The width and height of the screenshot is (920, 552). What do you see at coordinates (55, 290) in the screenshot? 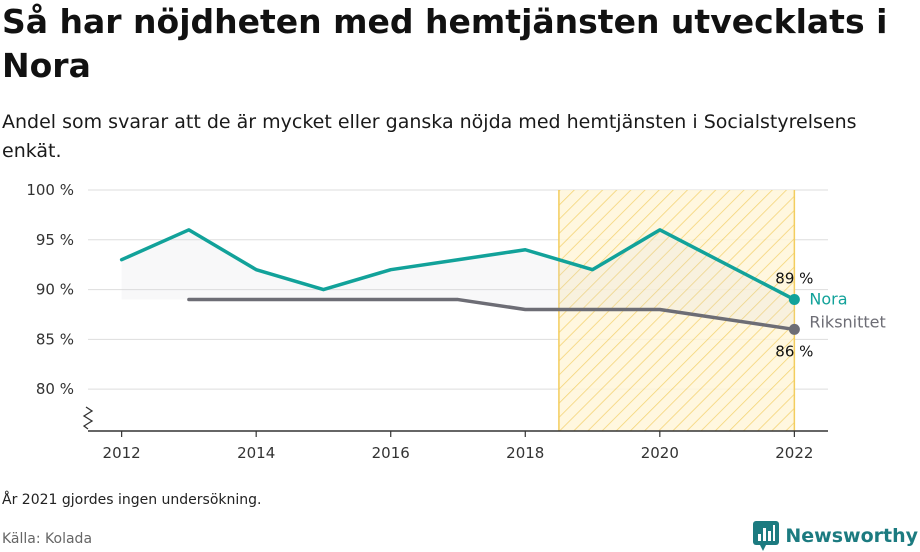
I see `y-tick-label: 90 %` at bounding box center [55, 290].